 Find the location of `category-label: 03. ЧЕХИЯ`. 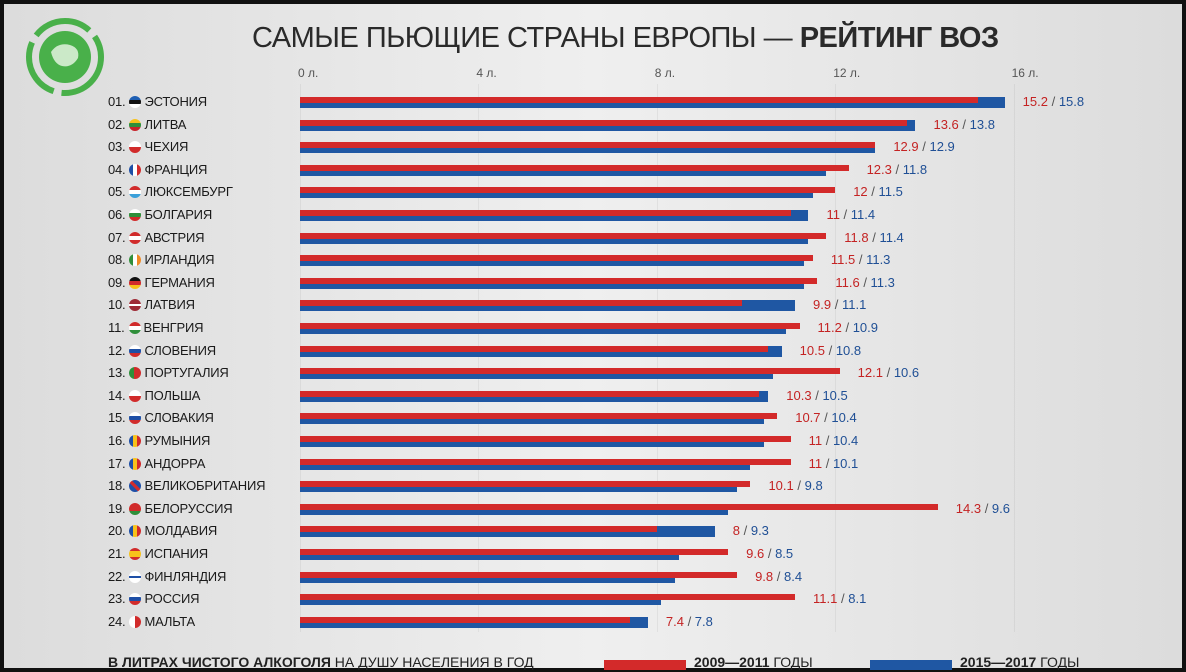

category-label: 03. ЧЕХИЯ is located at coordinates (148, 146).